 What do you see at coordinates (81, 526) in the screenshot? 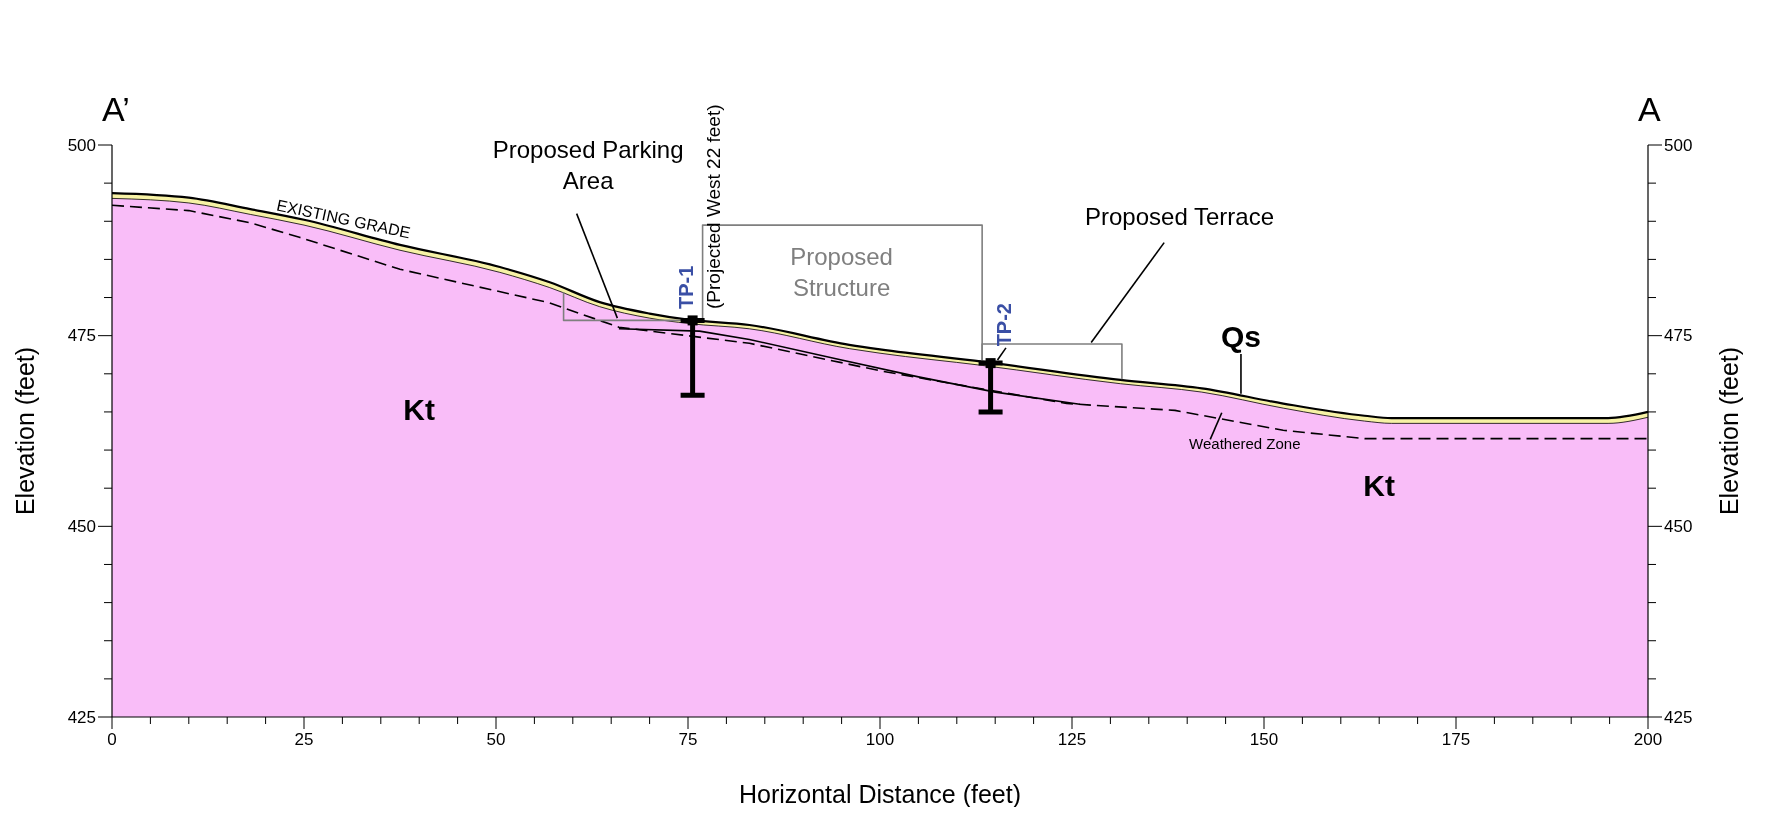
I see `y-tick-label: 450` at bounding box center [81, 526].